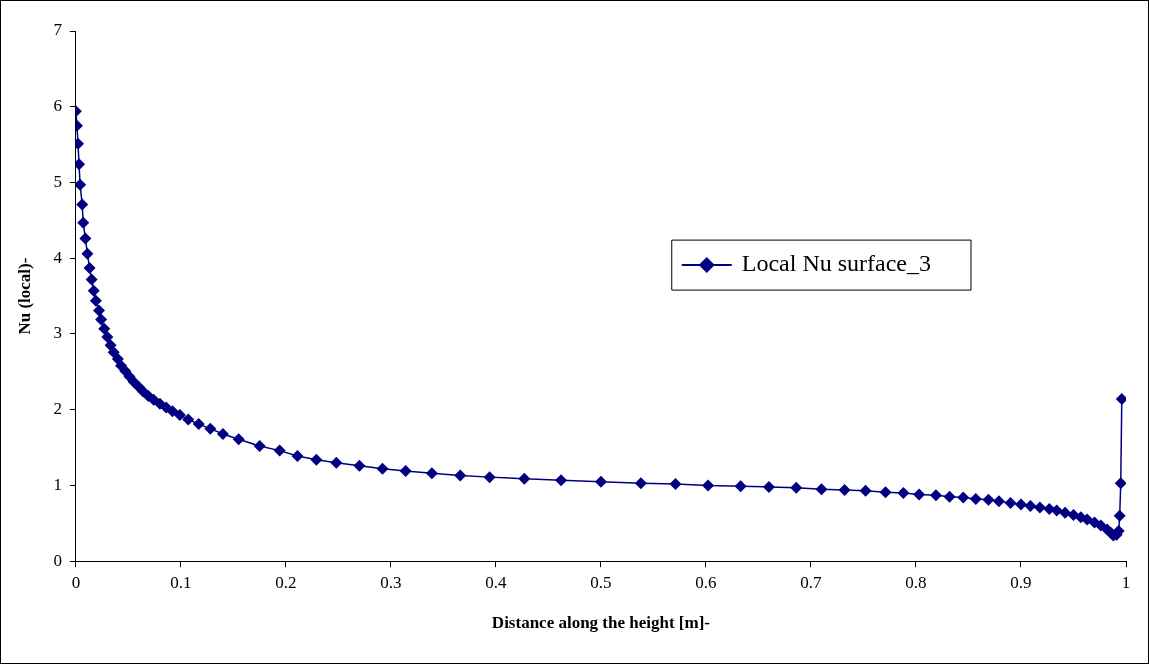 The image size is (1149, 664). Describe the element at coordinates (58, 257) in the screenshot. I see `y-tick-label: 4` at that location.